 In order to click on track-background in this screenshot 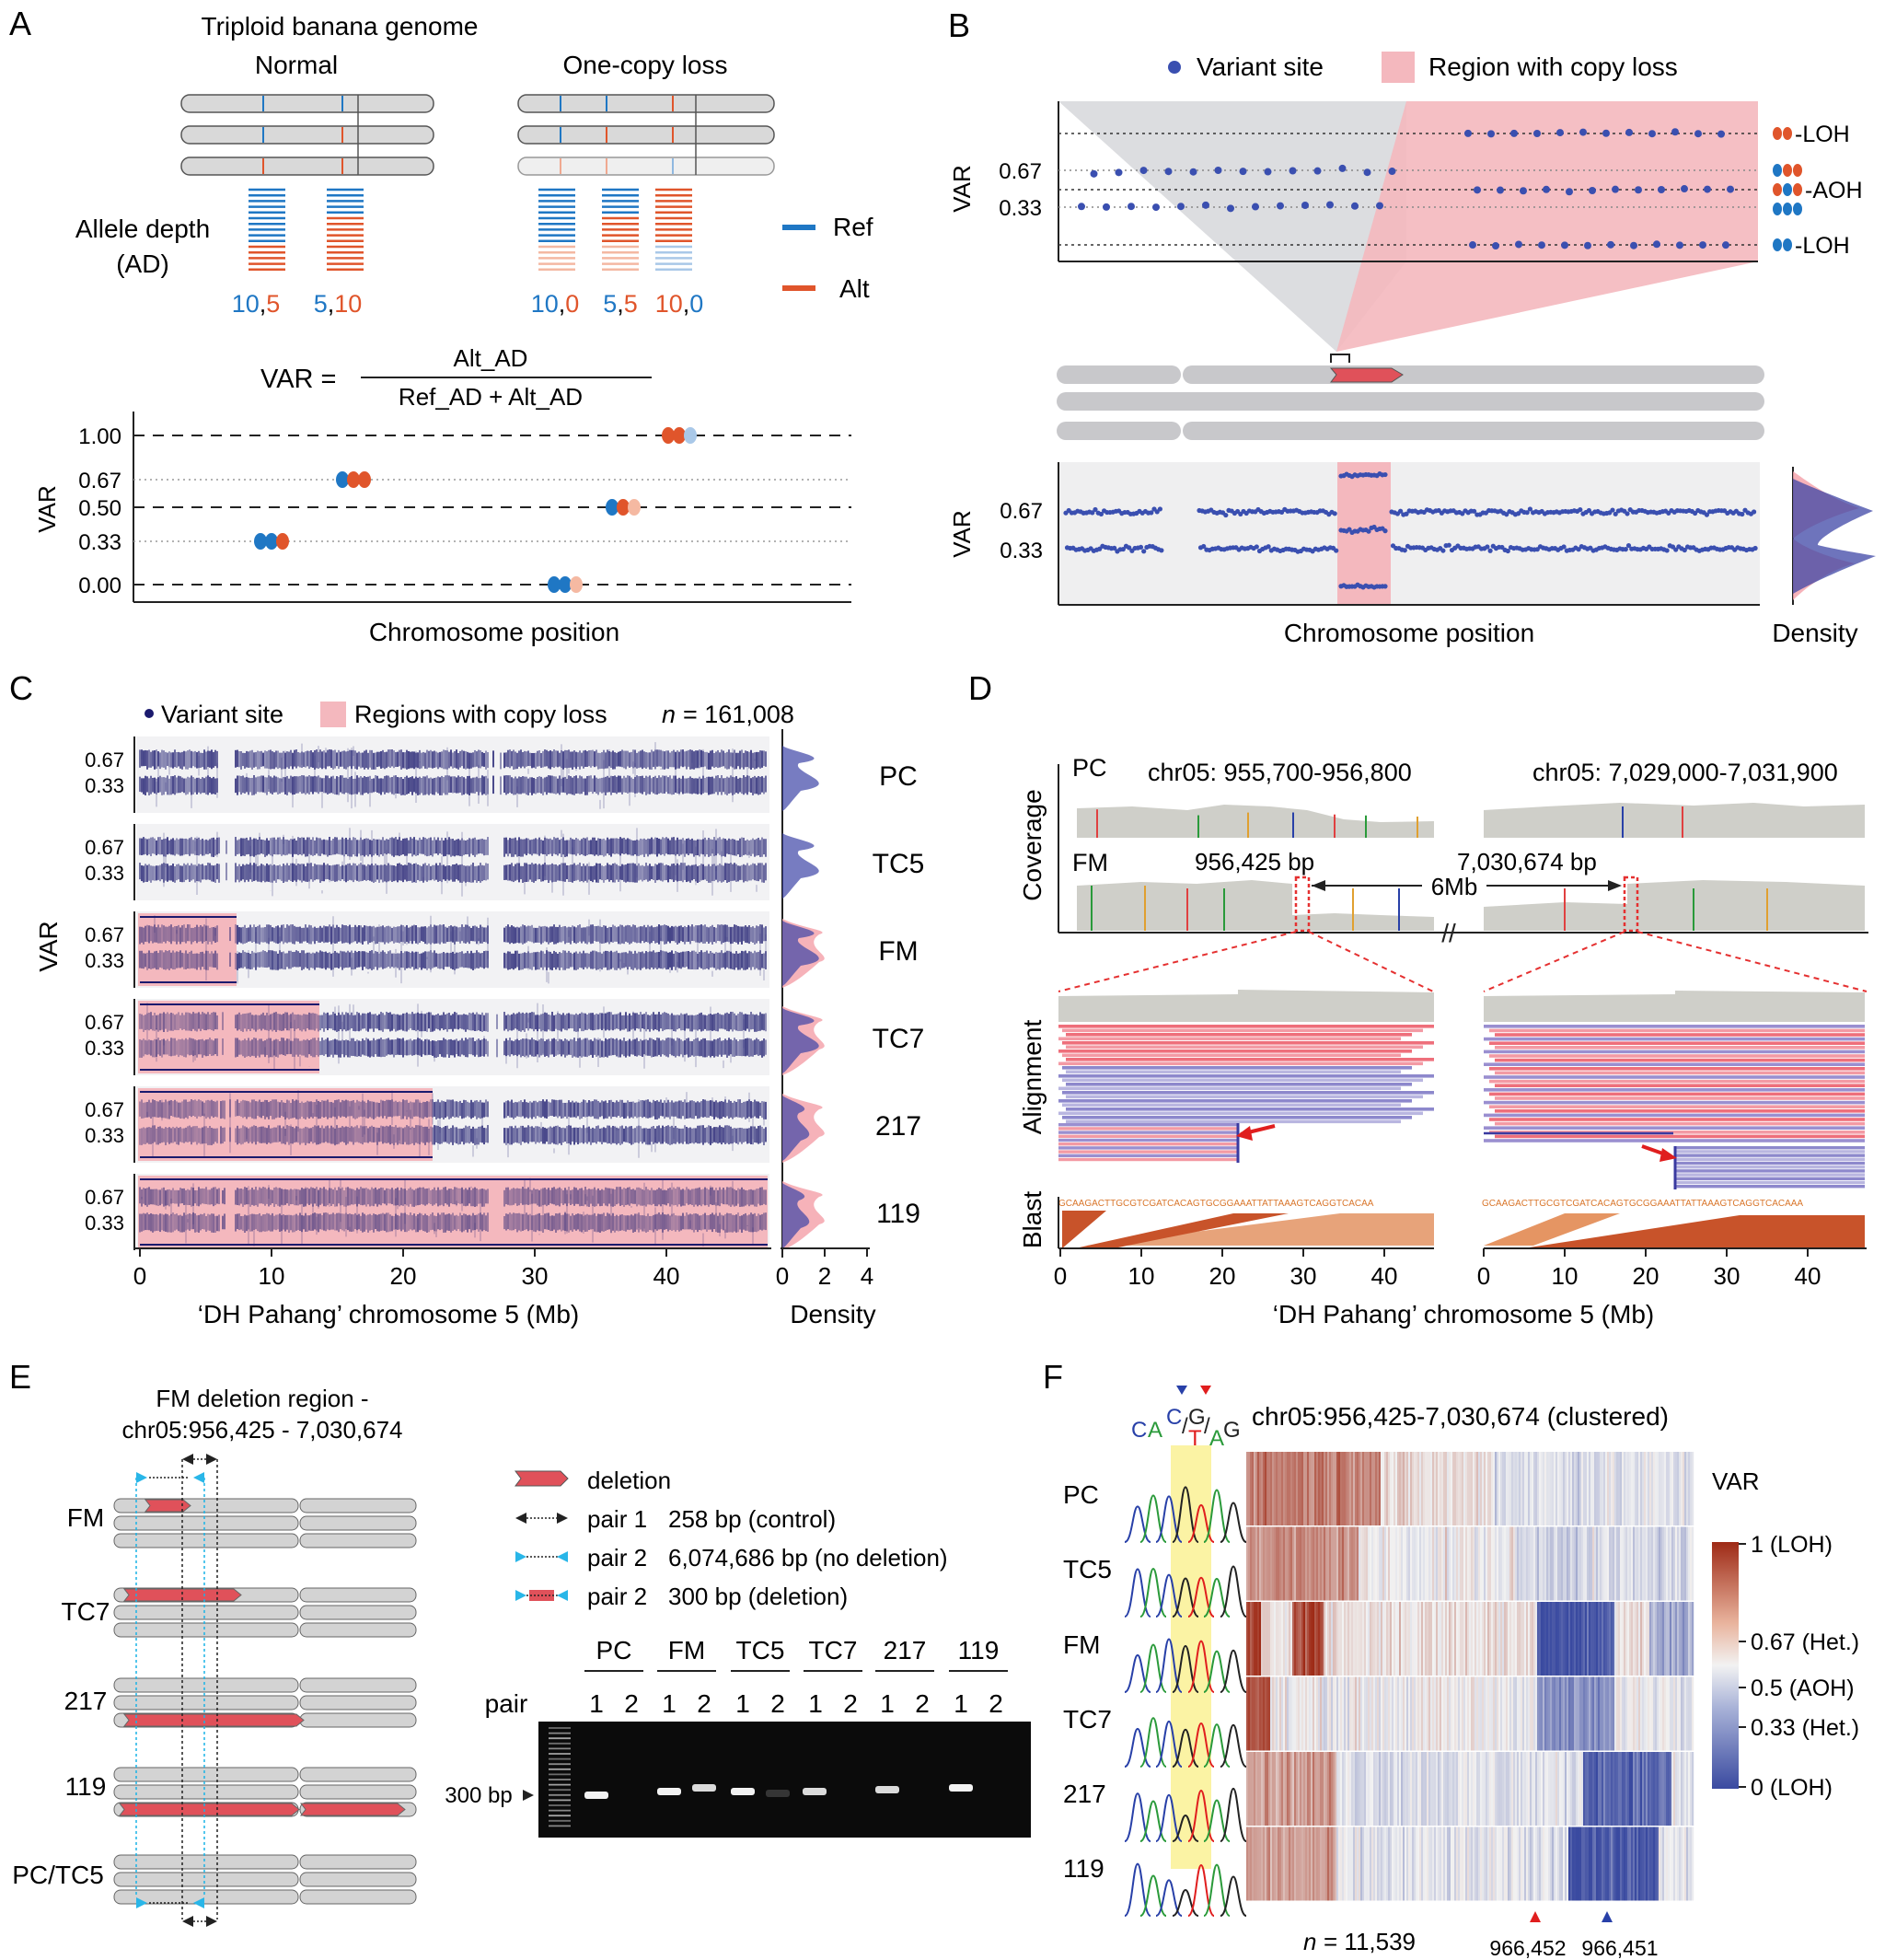, I will do `click(452, 949)`.